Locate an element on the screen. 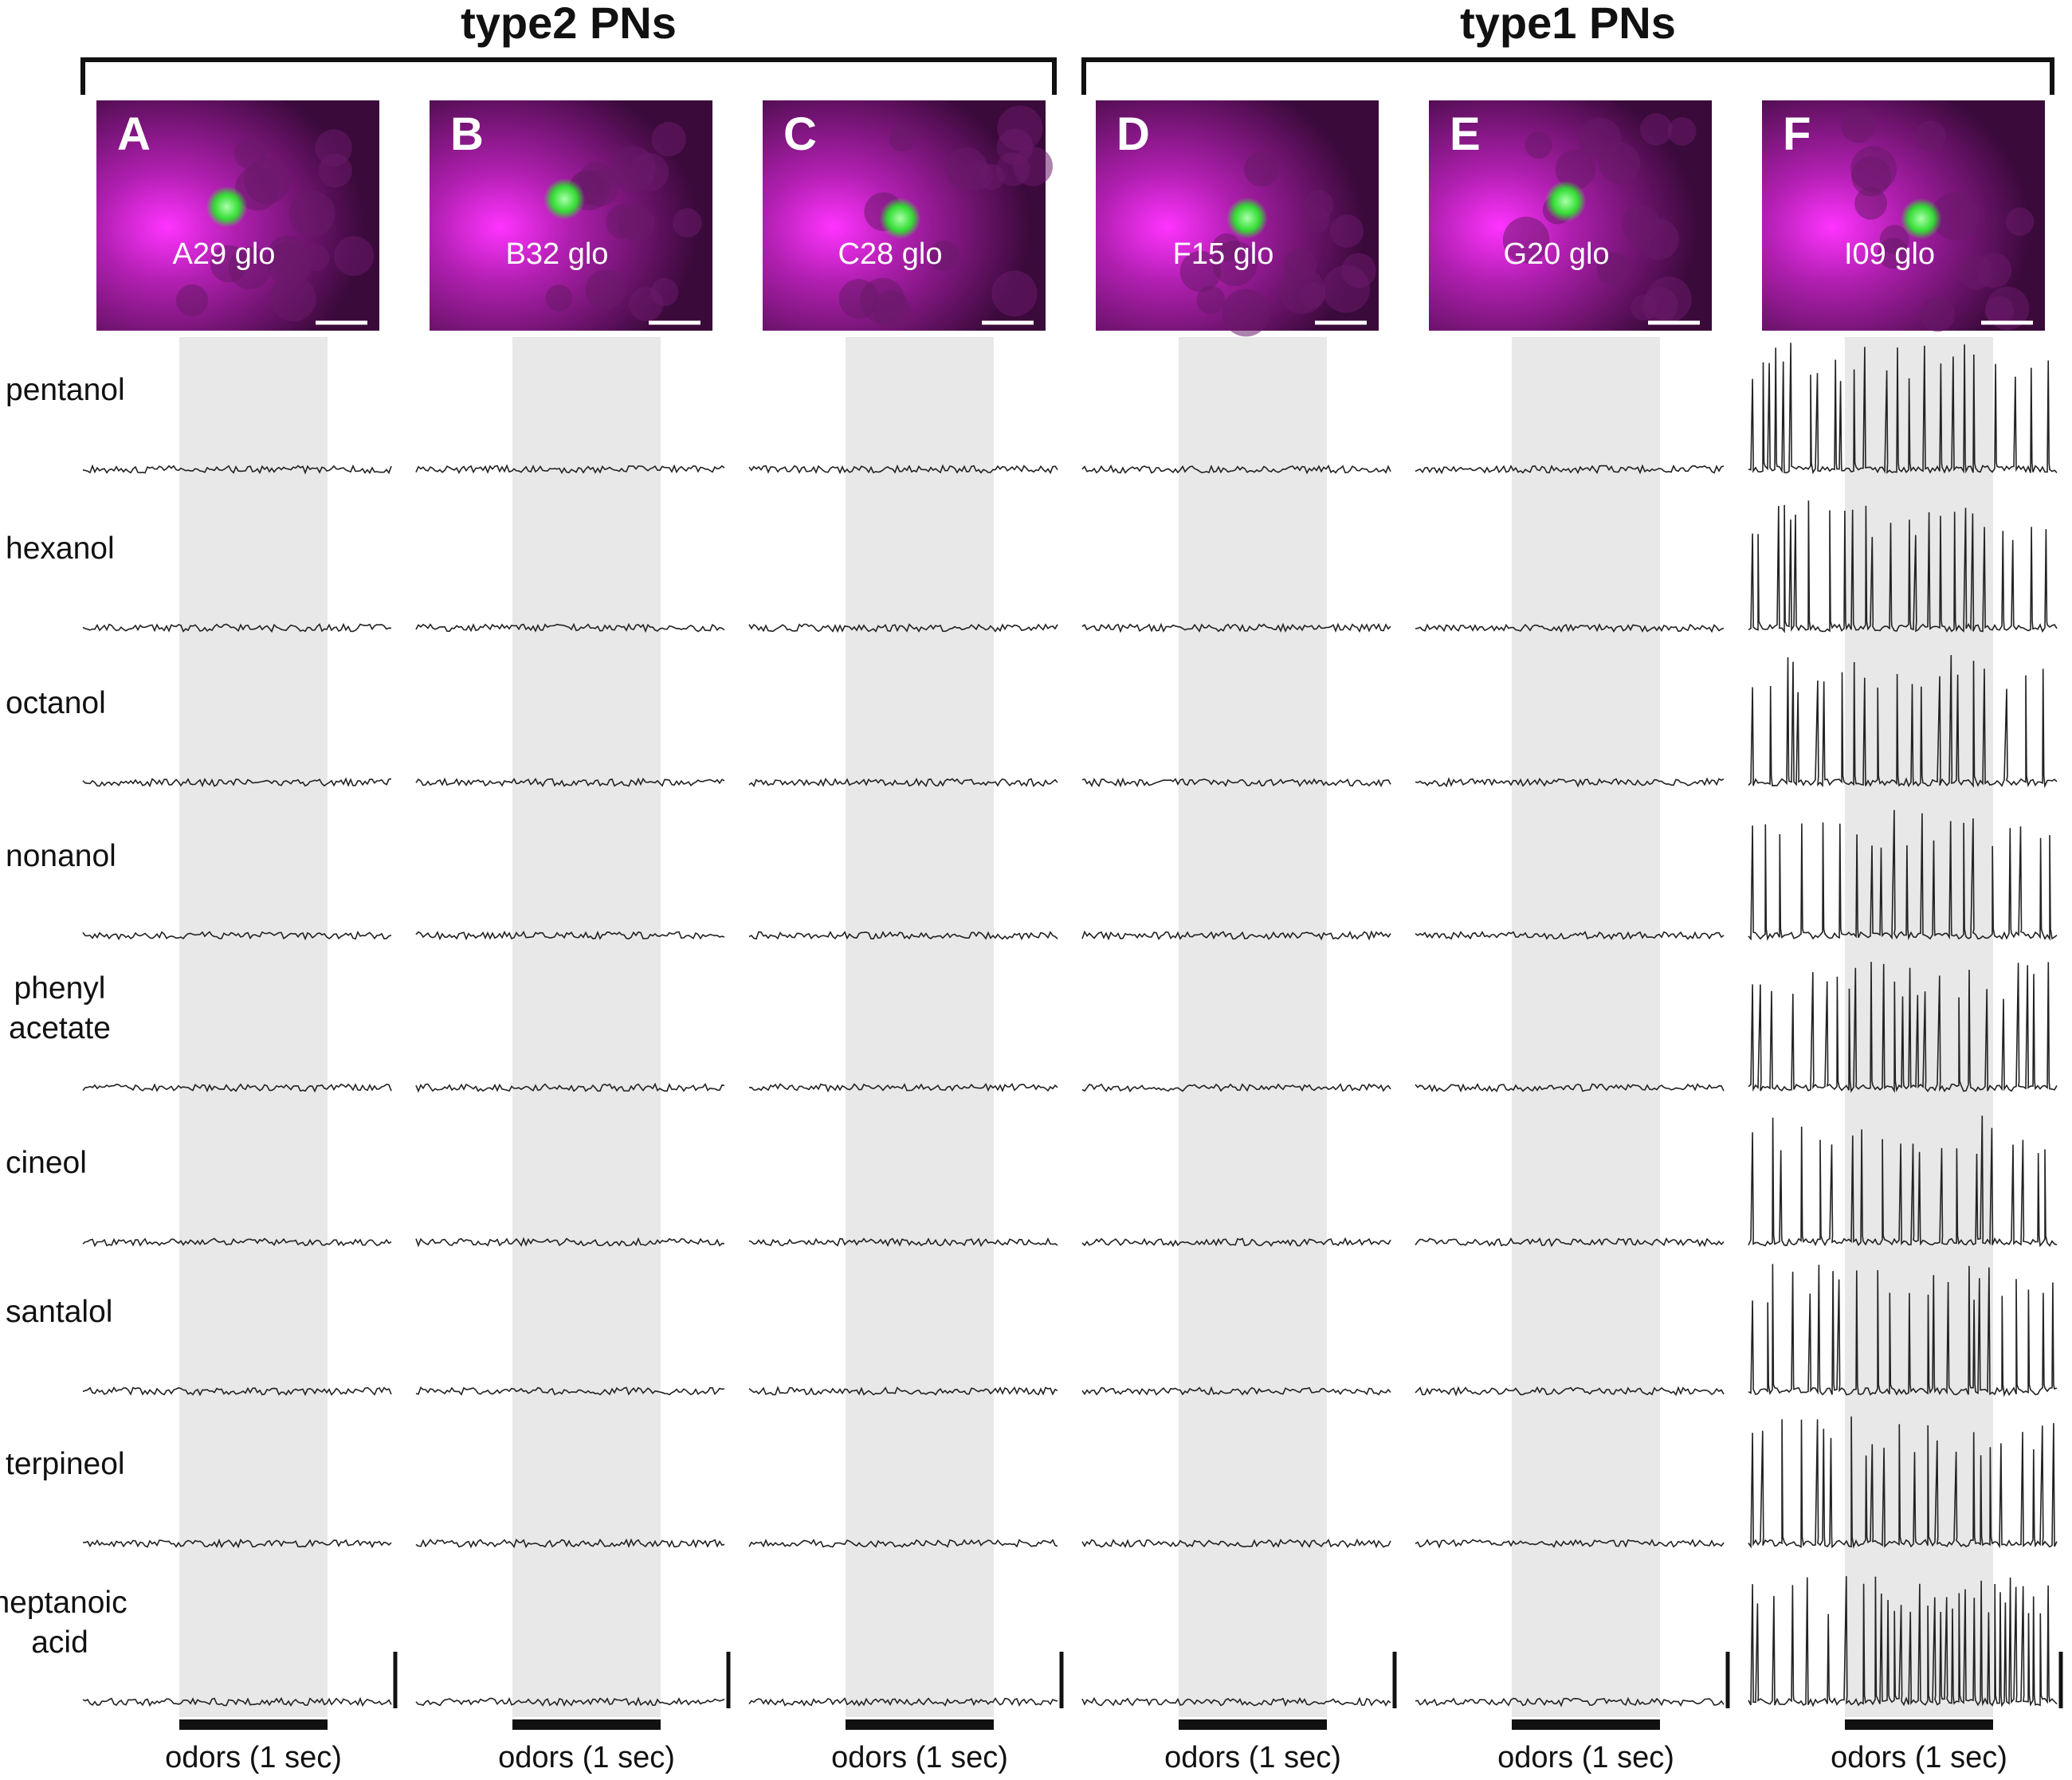  odor-label: octanol is located at coordinates (56, 703).